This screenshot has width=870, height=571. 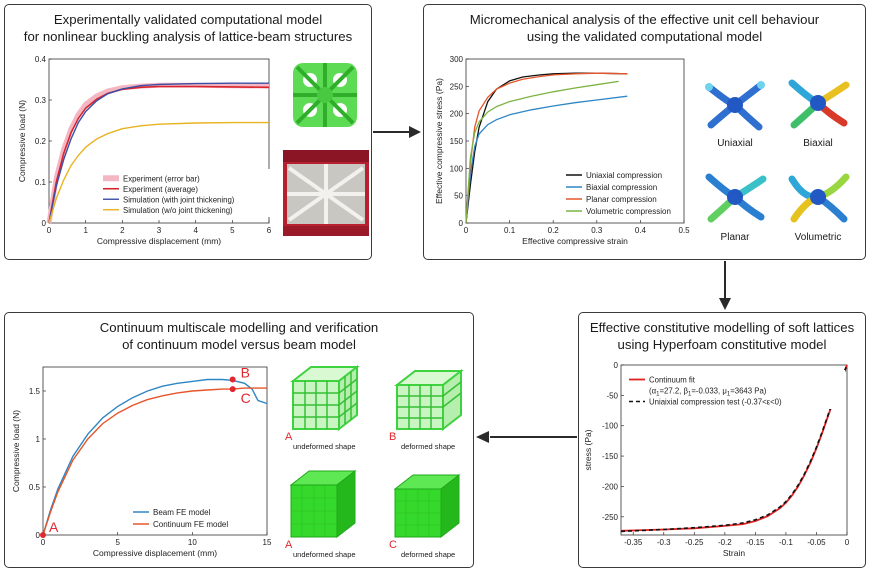 What do you see at coordinates (458, 196) in the screenshot?
I see `y-tick-label: 50` at bounding box center [458, 196].